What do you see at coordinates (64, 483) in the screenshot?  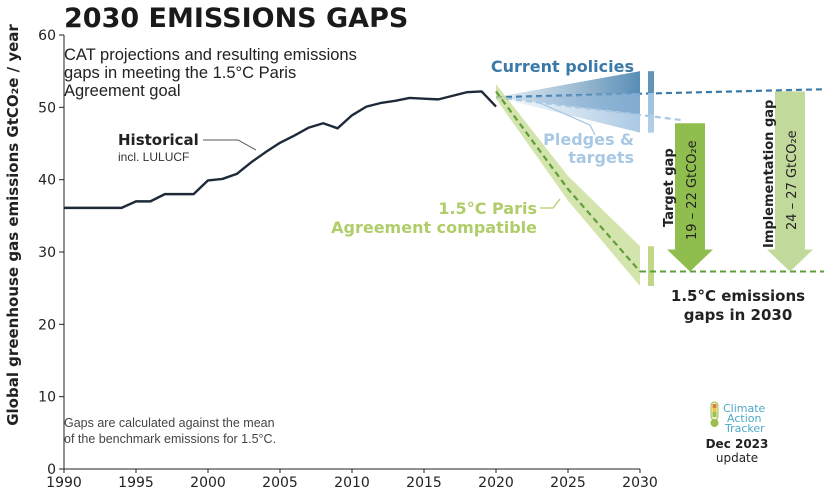 I see `x-tick-label: 1990` at bounding box center [64, 483].